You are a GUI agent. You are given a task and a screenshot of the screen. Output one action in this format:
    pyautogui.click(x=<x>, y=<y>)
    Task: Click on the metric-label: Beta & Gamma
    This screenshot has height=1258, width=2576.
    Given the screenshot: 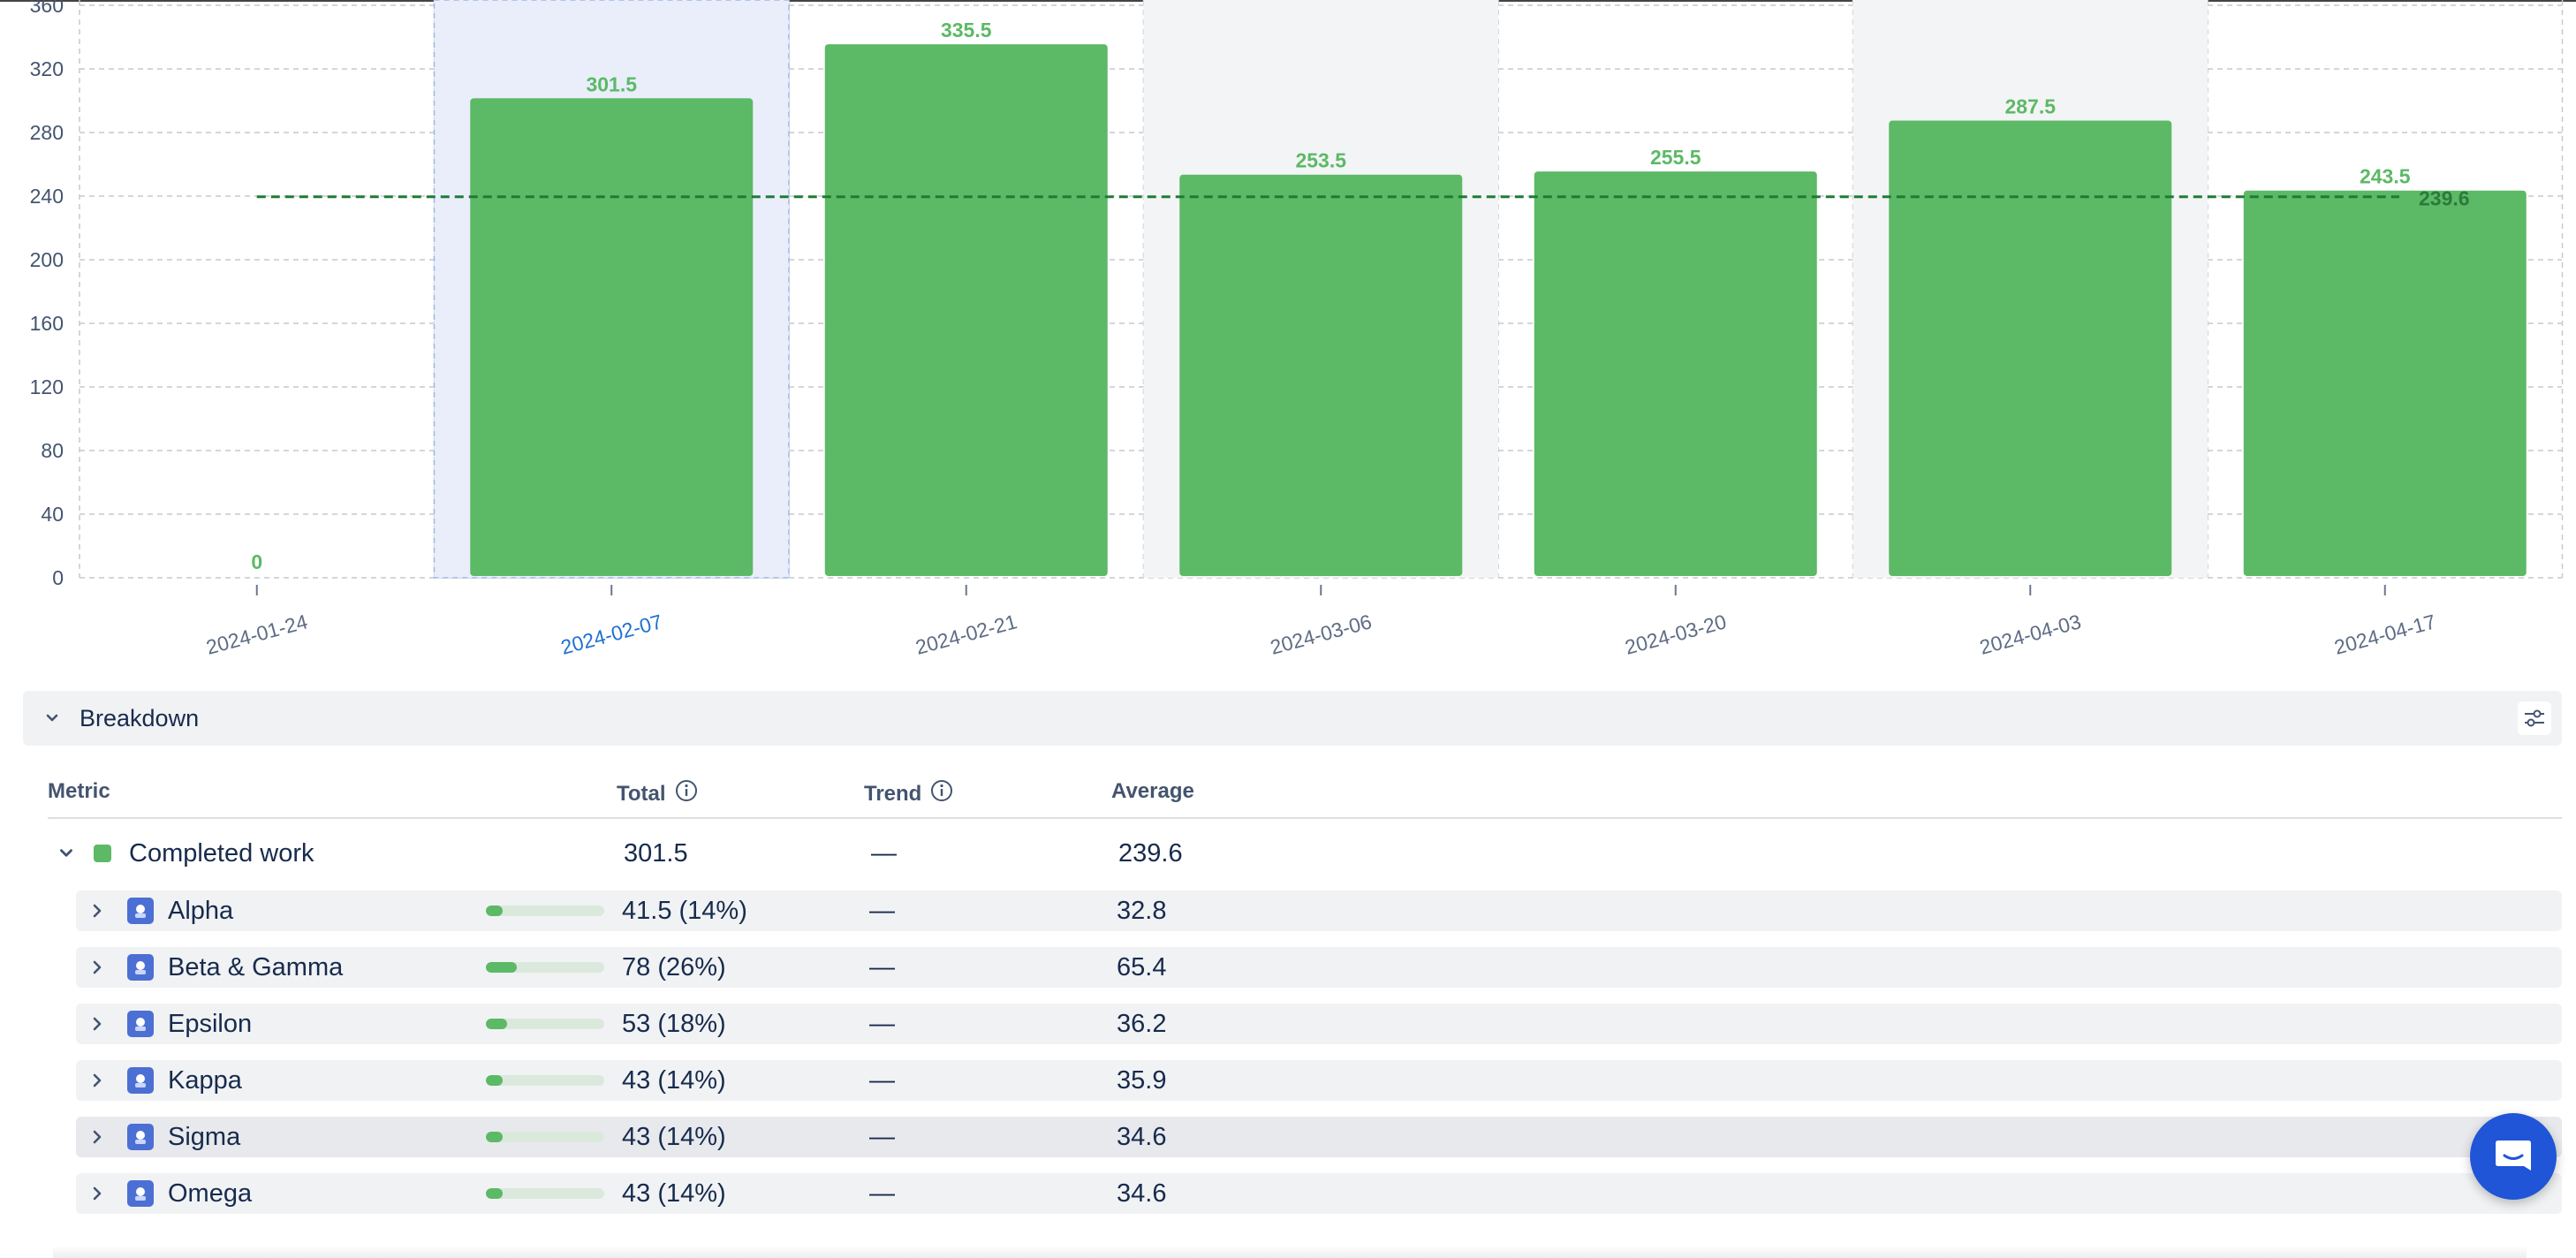 What is the action you would take?
    pyautogui.click(x=256, y=966)
    